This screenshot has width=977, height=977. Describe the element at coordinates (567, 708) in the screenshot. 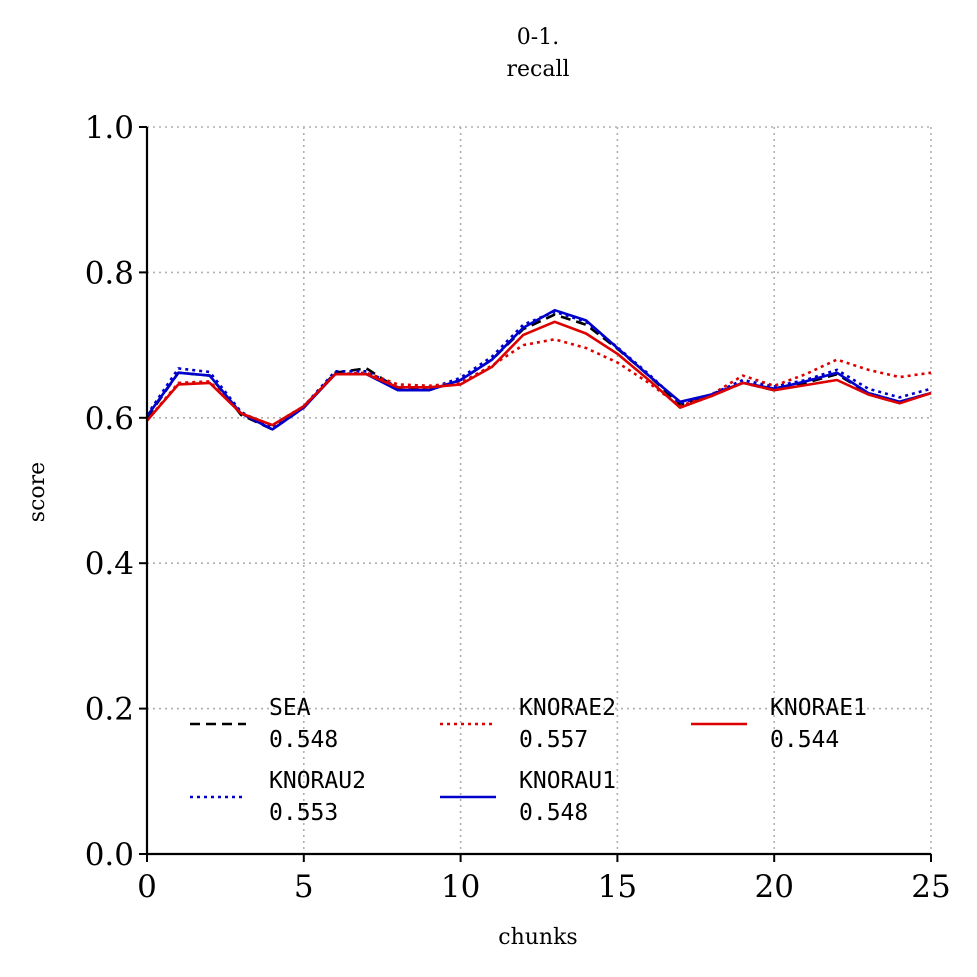

I see `legend-label: KNORAE2` at that location.